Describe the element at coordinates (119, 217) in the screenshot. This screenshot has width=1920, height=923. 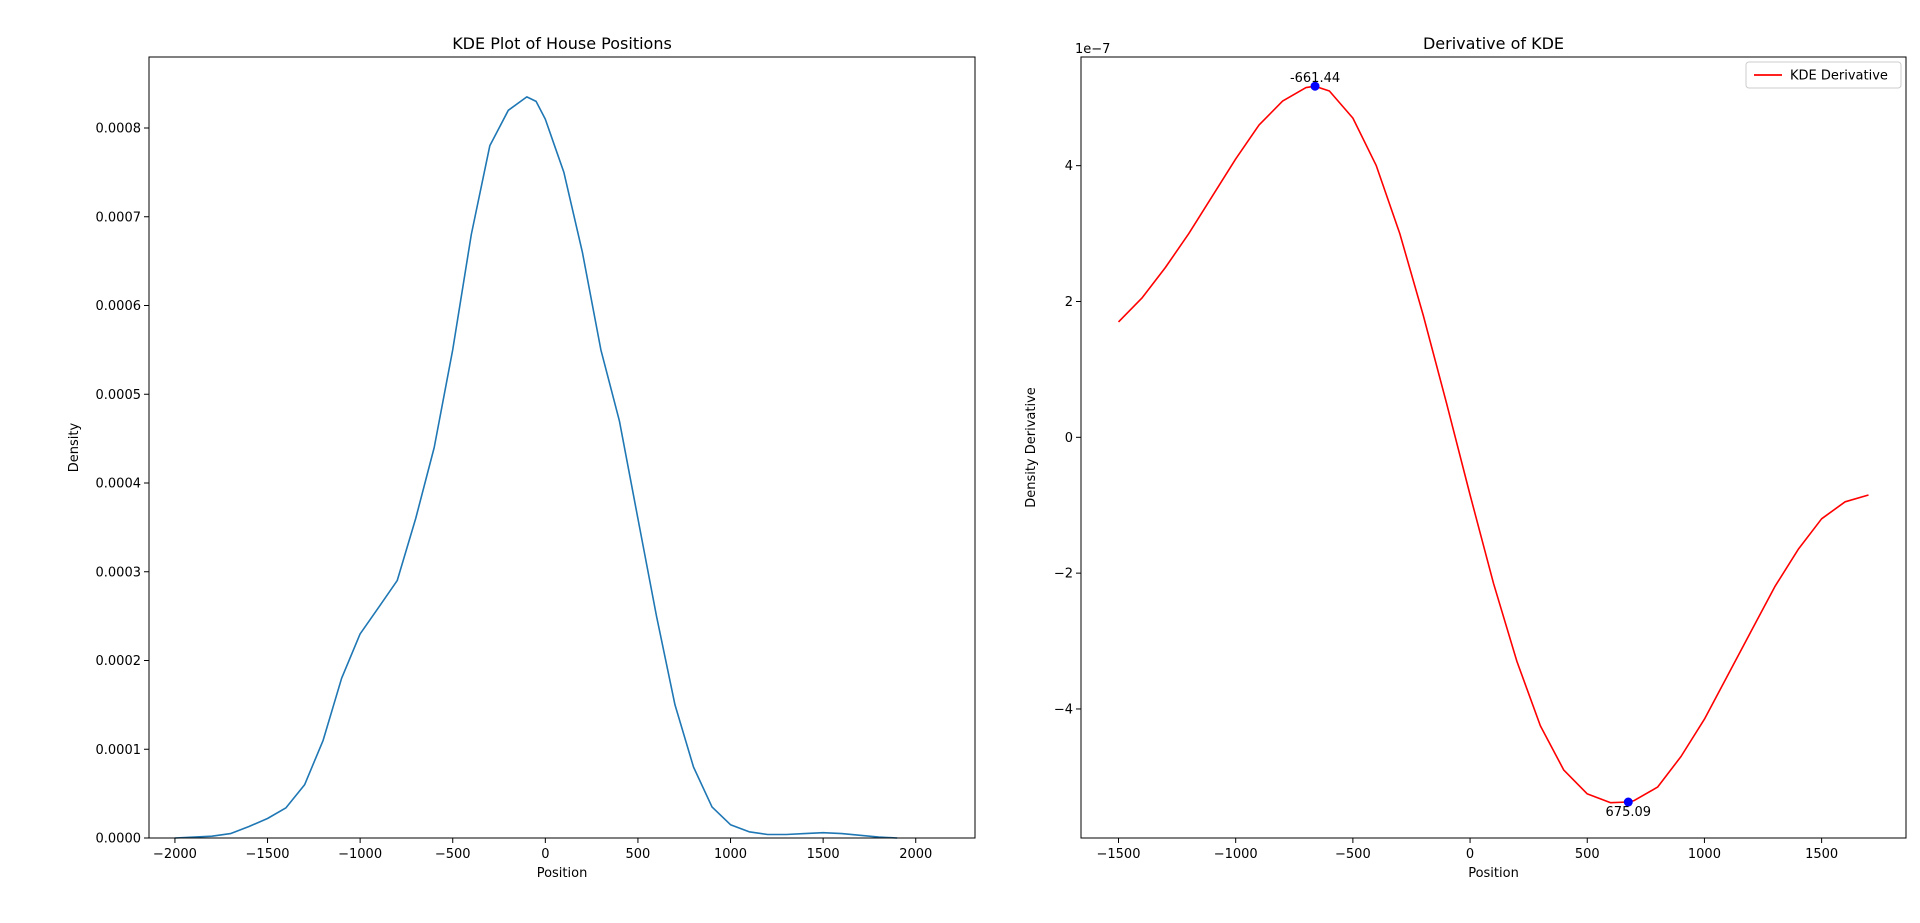
I see `y-tick-label: 0.0007` at that location.